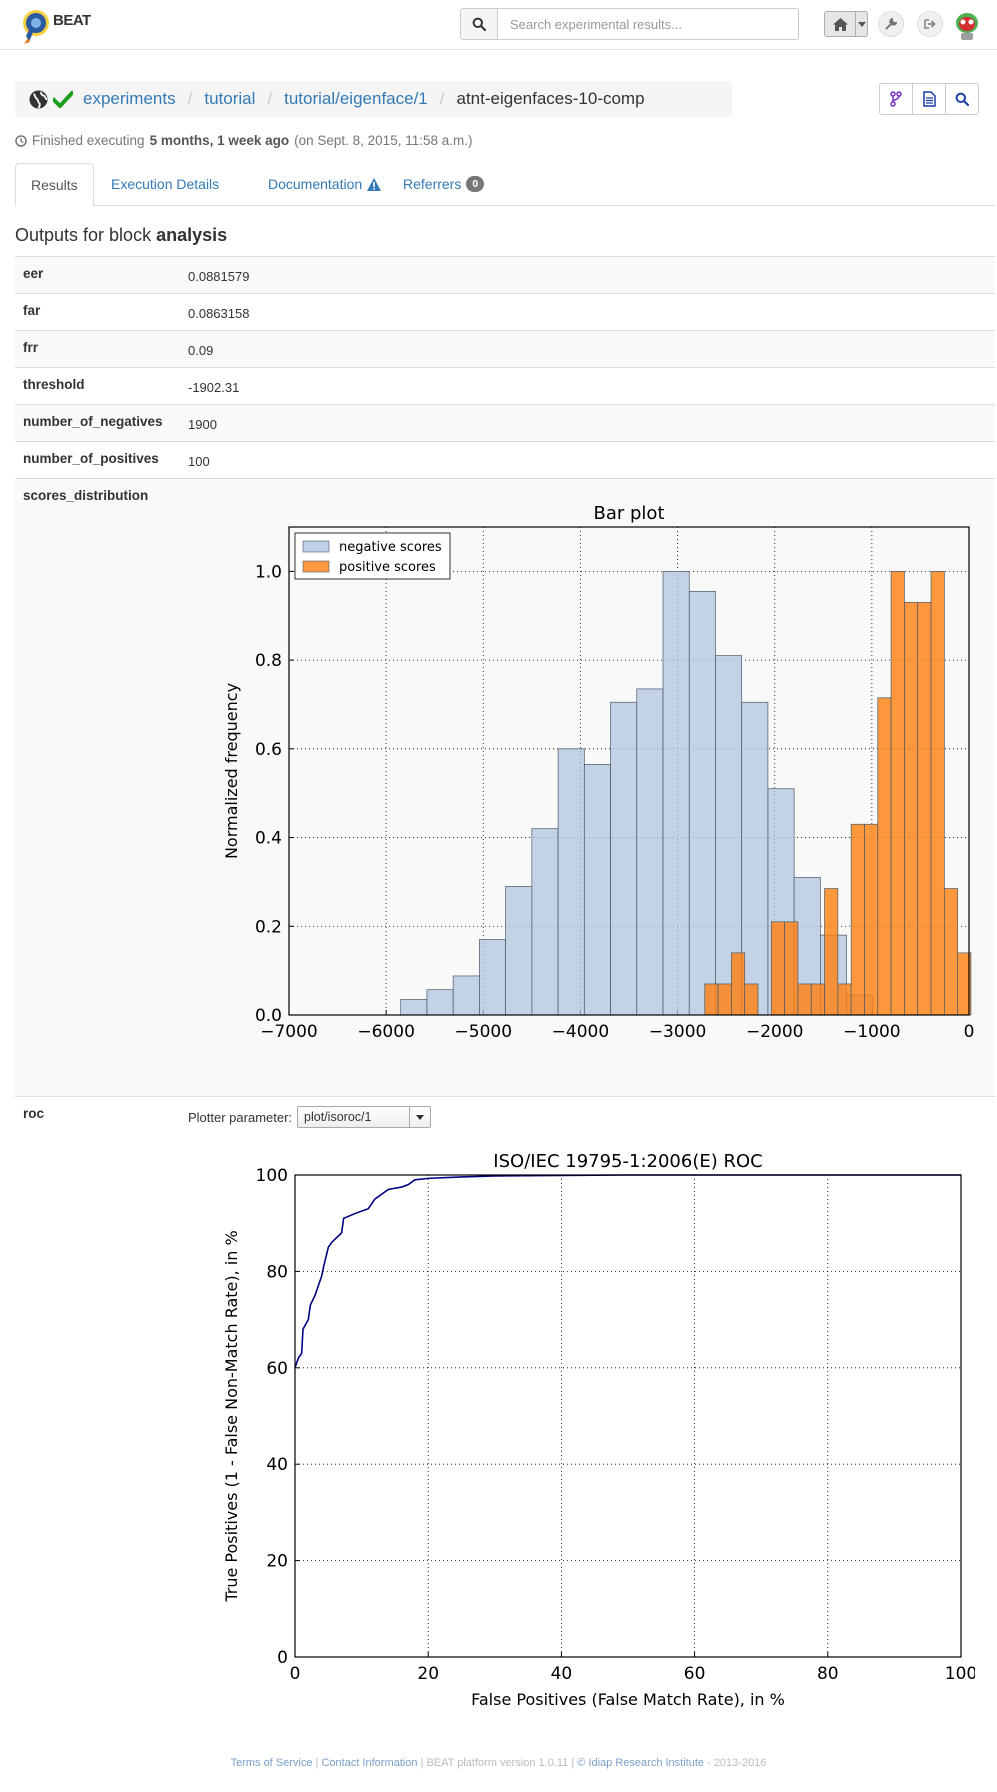 This screenshot has height=1792, width=997. Describe the element at coordinates (629, 513) in the screenshot. I see `chart-title: Bar plot` at that location.